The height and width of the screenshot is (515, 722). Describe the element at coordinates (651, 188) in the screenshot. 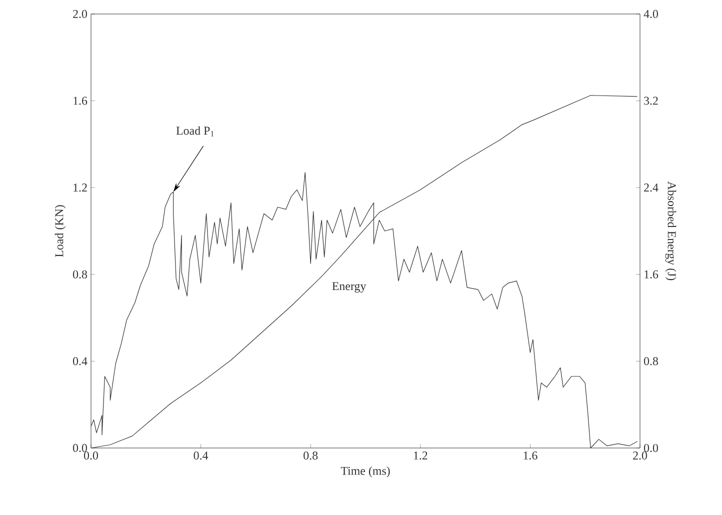

I see `y2-tick-label: 2.4` at that location.